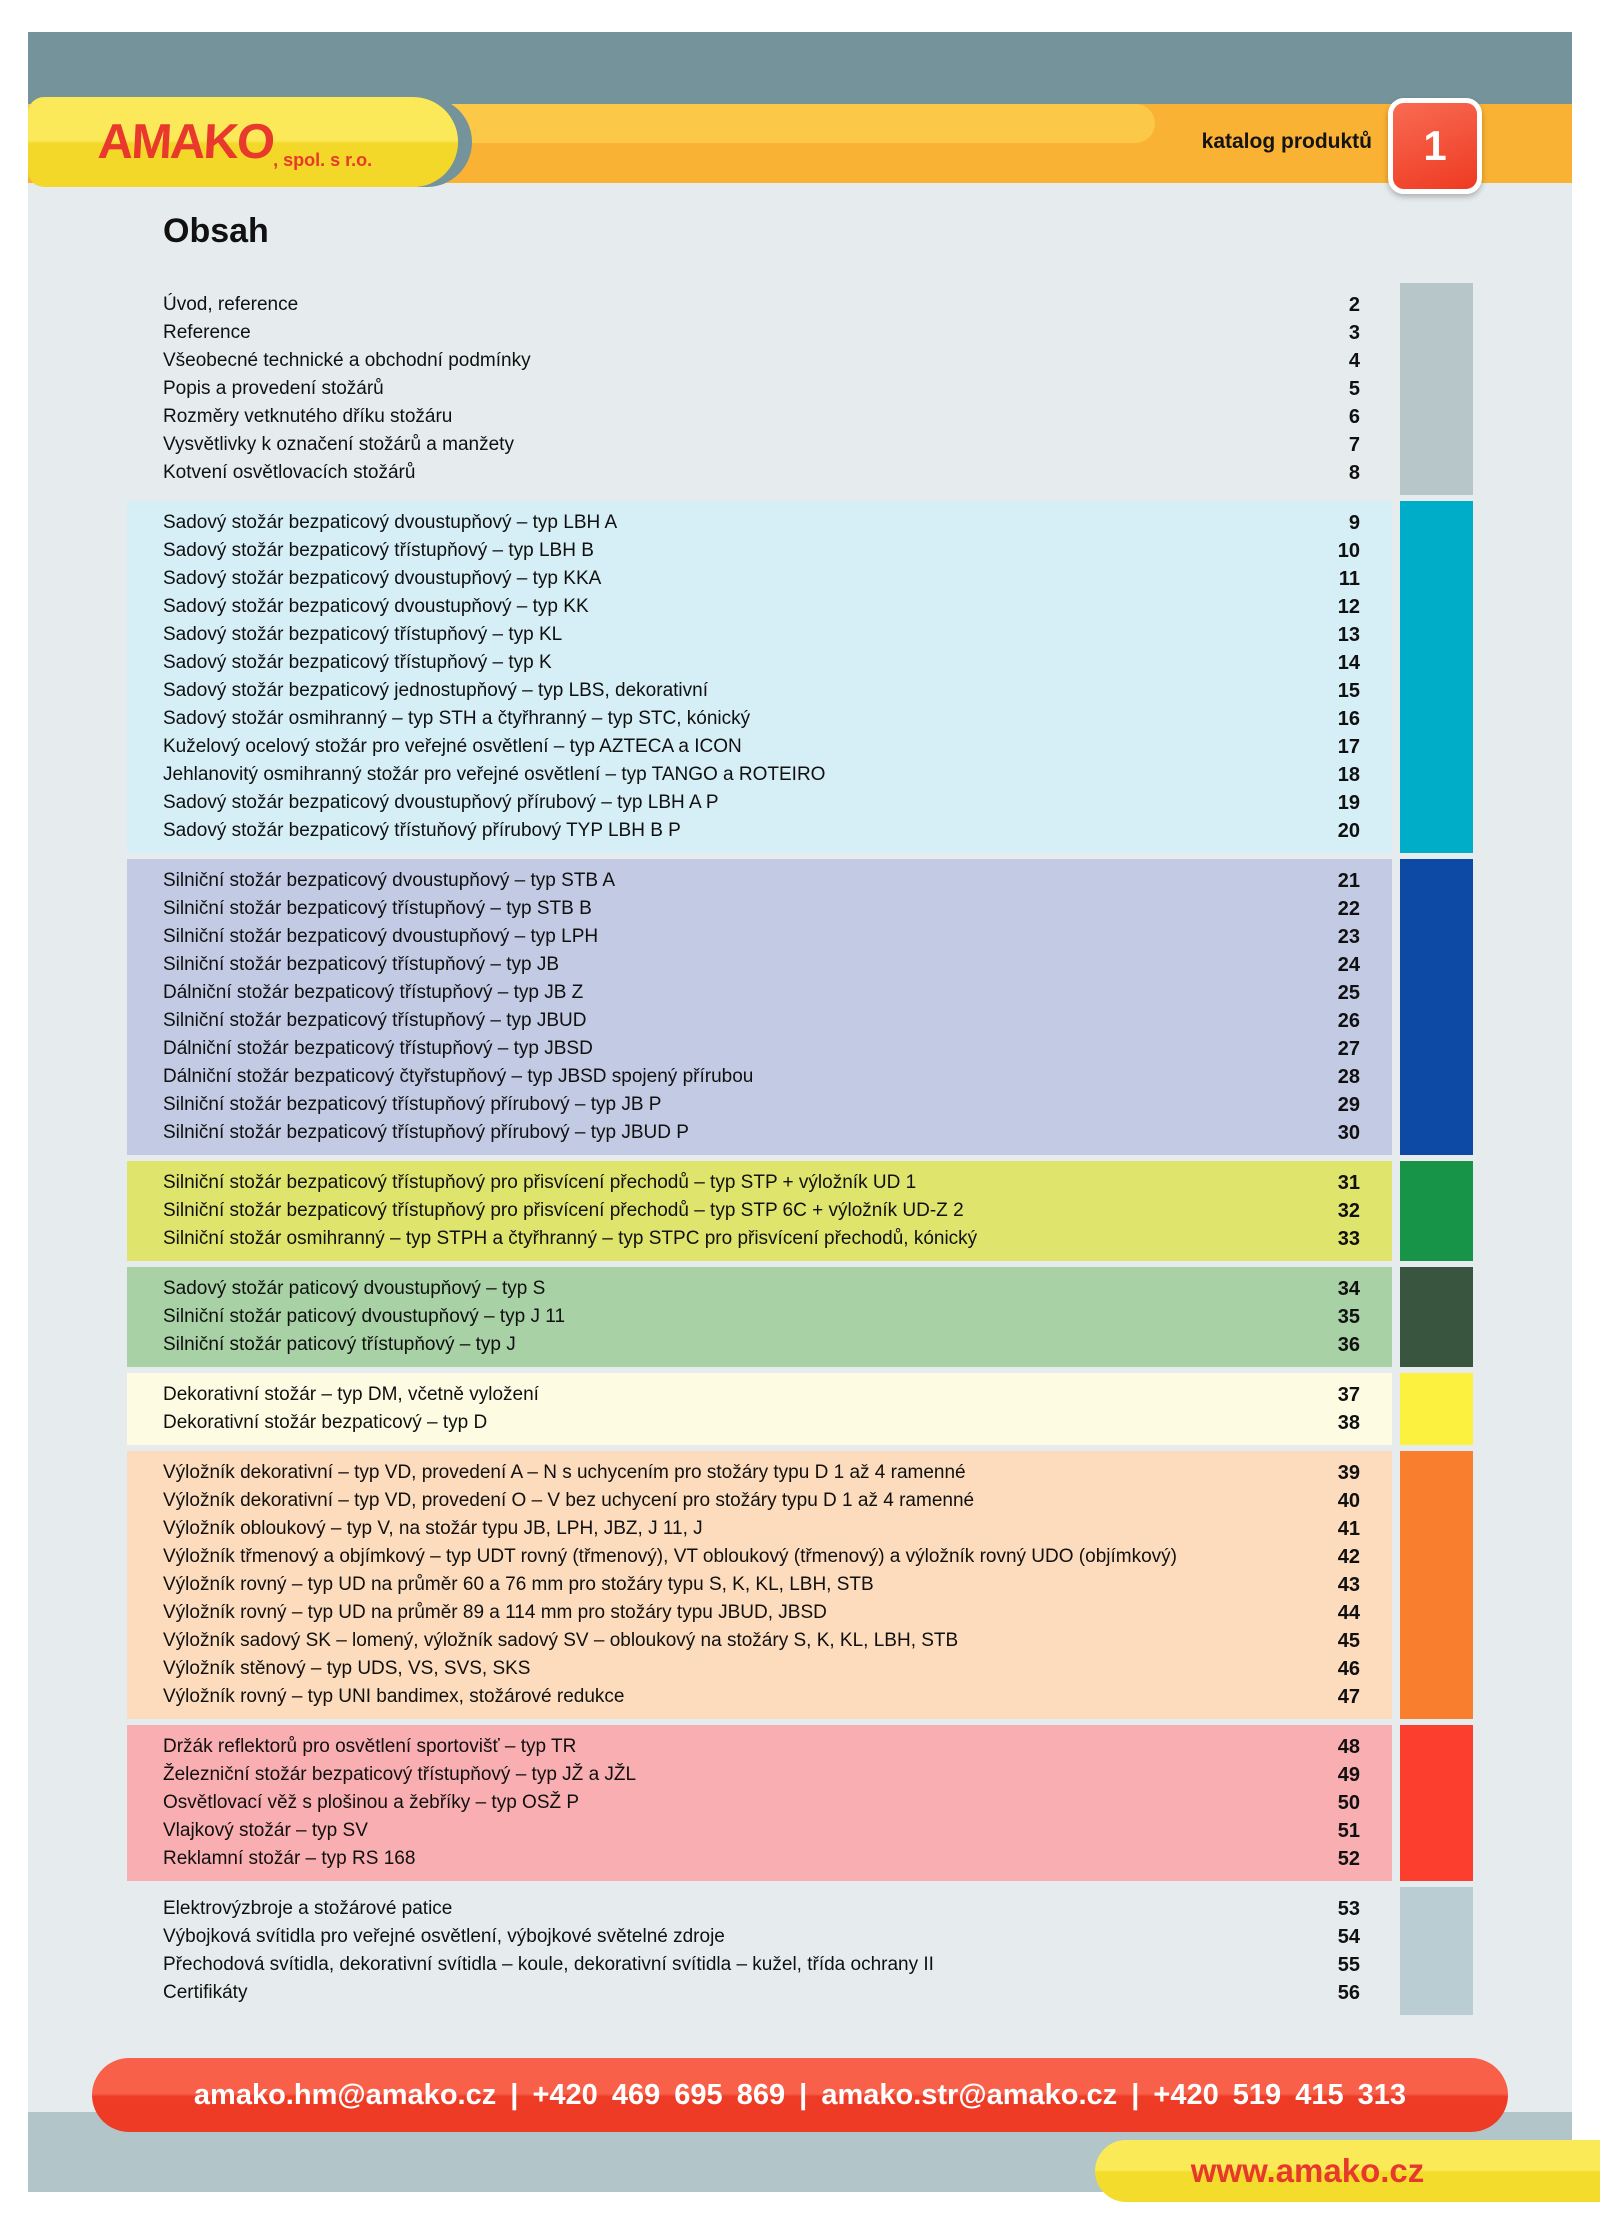 The width and height of the screenshot is (1600, 2233). What do you see at coordinates (1348, 663) in the screenshot?
I see `toc-page-number: 14` at bounding box center [1348, 663].